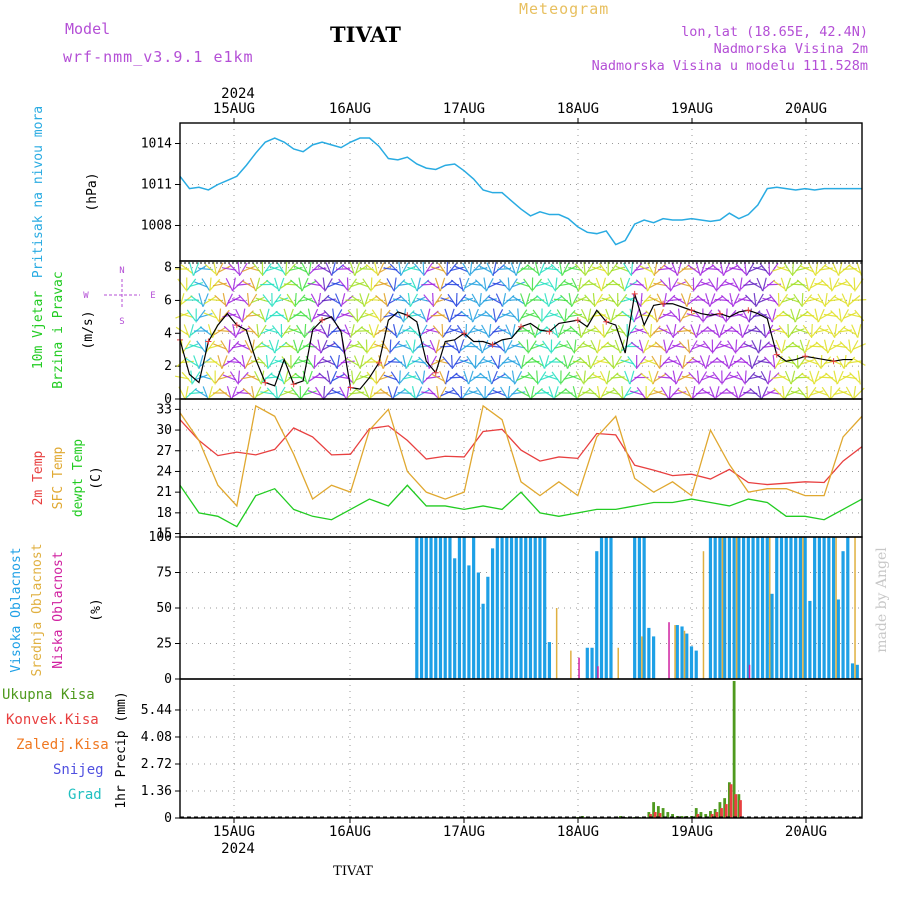 The width and height of the screenshot is (900, 900). What do you see at coordinates (521, 452) in the screenshot?
I see `temp-line-2m-temp` at bounding box center [521, 452].